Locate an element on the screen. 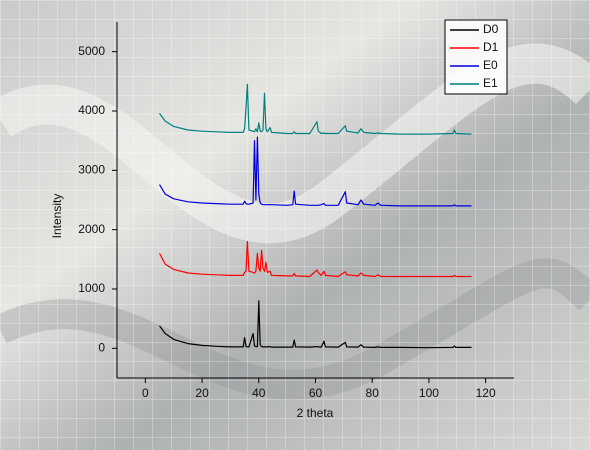 The width and height of the screenshot is (590, 450). legend-label: D1 is located at coordinates (491, 47).